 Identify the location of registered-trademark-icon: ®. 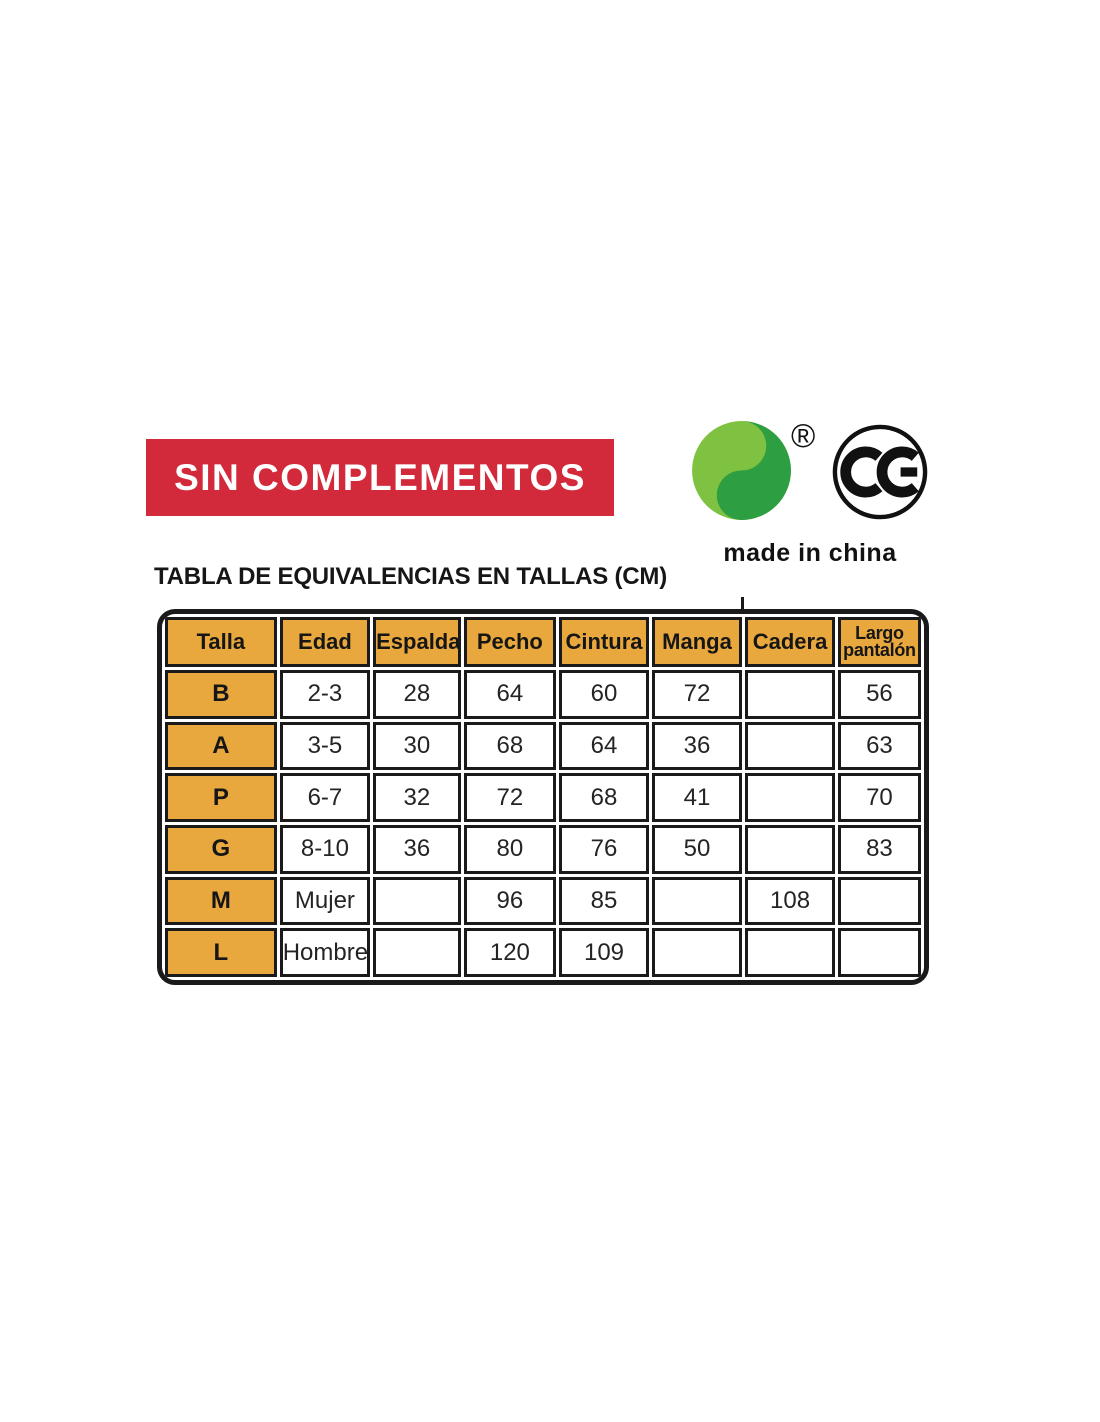
(803, 435).